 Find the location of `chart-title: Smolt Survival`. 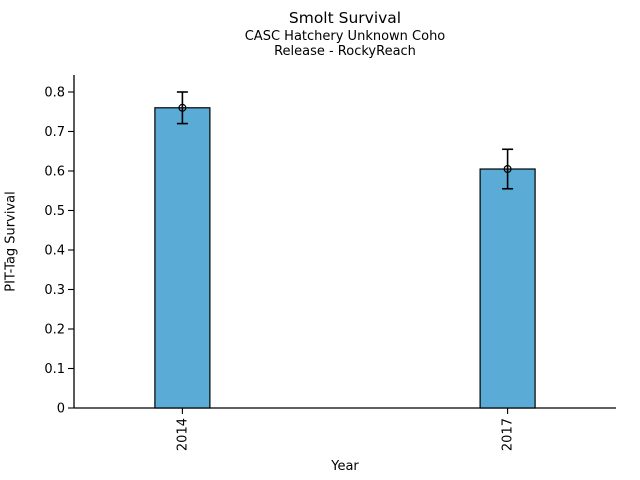

chart-title: Smolt Survival is located at coordinates (345, 18).